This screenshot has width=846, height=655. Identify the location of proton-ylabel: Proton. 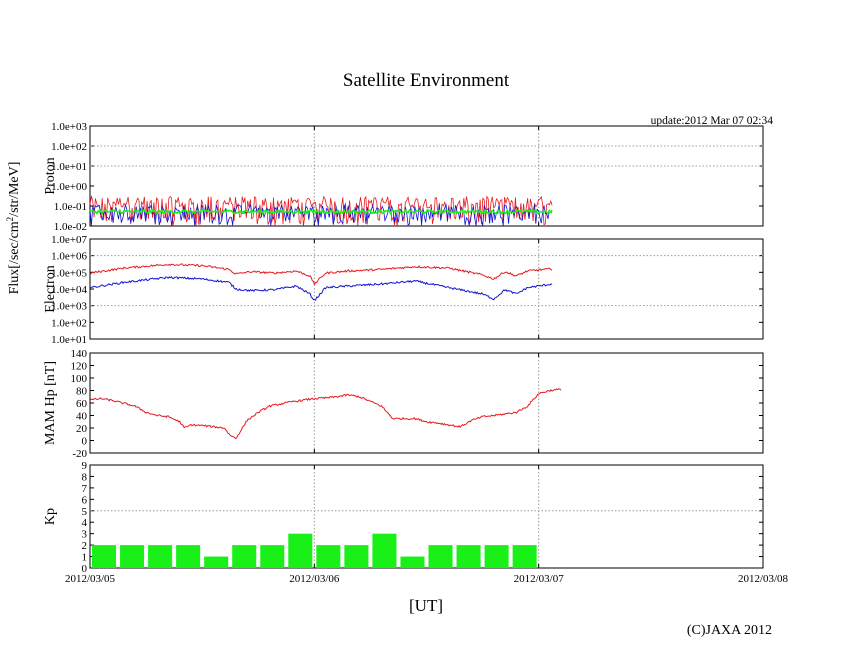
(50, 175).